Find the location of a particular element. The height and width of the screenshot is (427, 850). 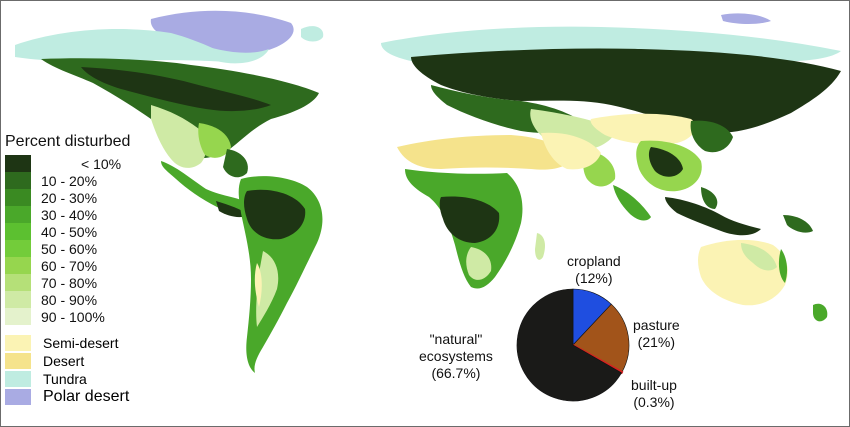

south-america is located at coordinates (280, 274).